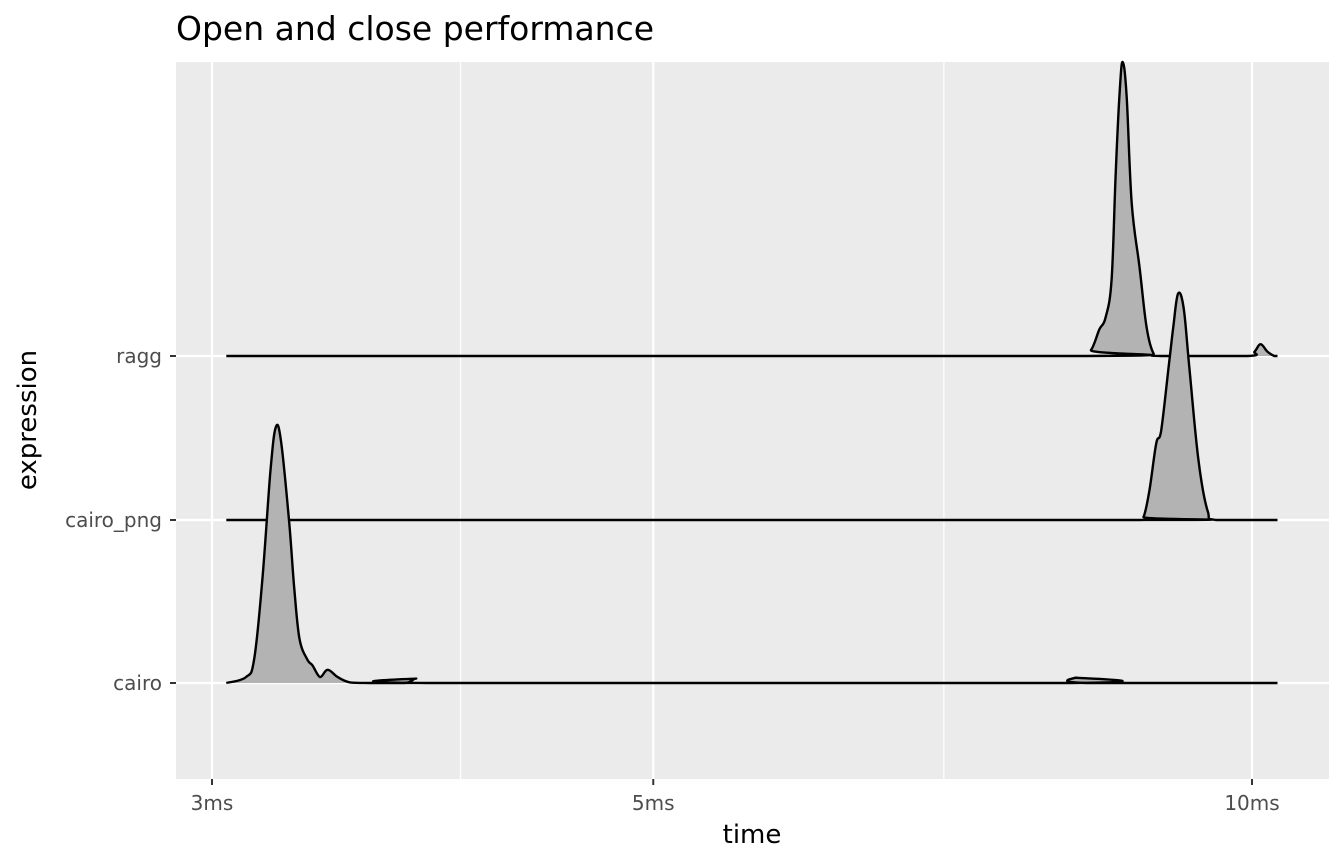 The height and width of the screenshot is (865, 1344). What do you see at coordinates (415, 28) in the screenshot?
I see `chart-title: Open and close performance` at bounding box center [415, 28].